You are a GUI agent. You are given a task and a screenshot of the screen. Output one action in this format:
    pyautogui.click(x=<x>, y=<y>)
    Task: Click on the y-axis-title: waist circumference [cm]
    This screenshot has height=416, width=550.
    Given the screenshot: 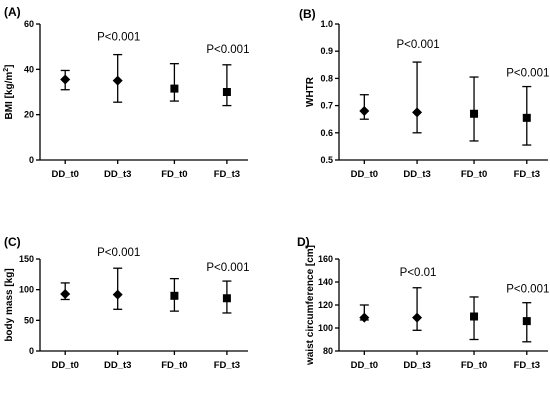 What is the action you would take?
    pyautogui.click(x=310, y=305)
    